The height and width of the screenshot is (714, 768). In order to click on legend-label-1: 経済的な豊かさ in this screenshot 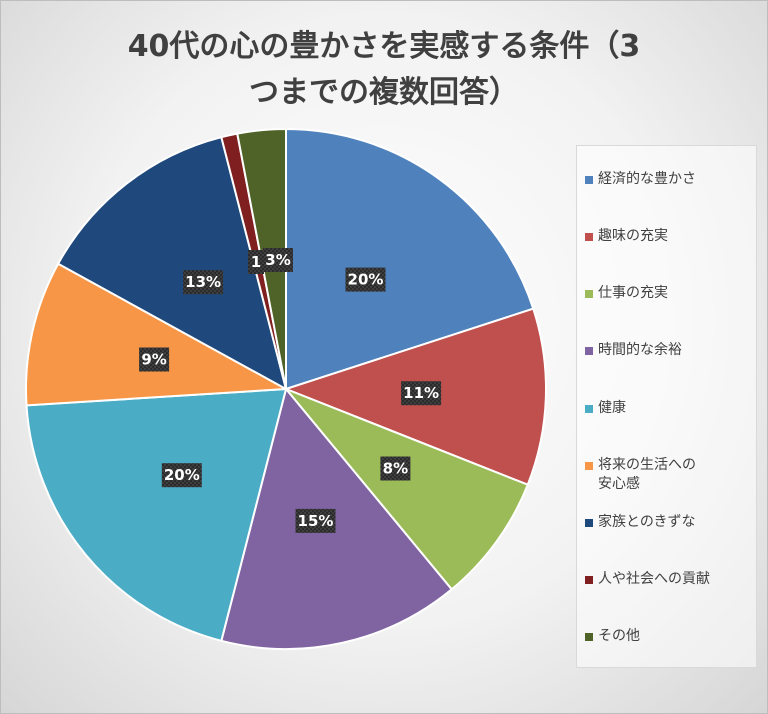, I will do `click(647, 179)`.